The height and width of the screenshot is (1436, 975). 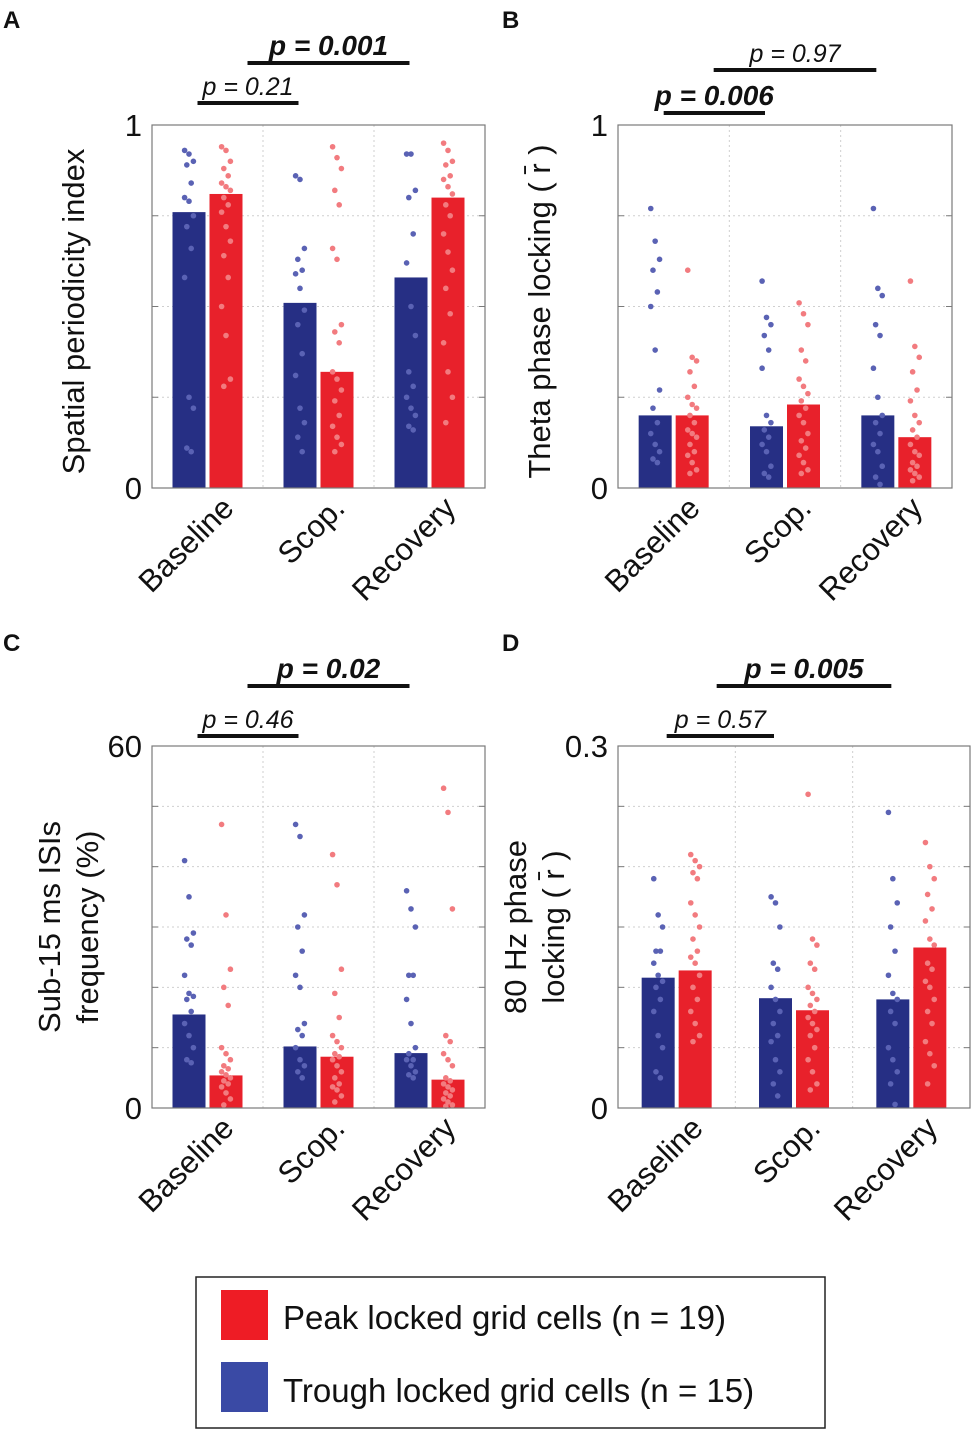 What do you see at coordinates (68, 927) in the screenshot?
I see `y-axis-label: Sub-15 ms ISIsfrequency (%)` at bounding box center [68, 927].